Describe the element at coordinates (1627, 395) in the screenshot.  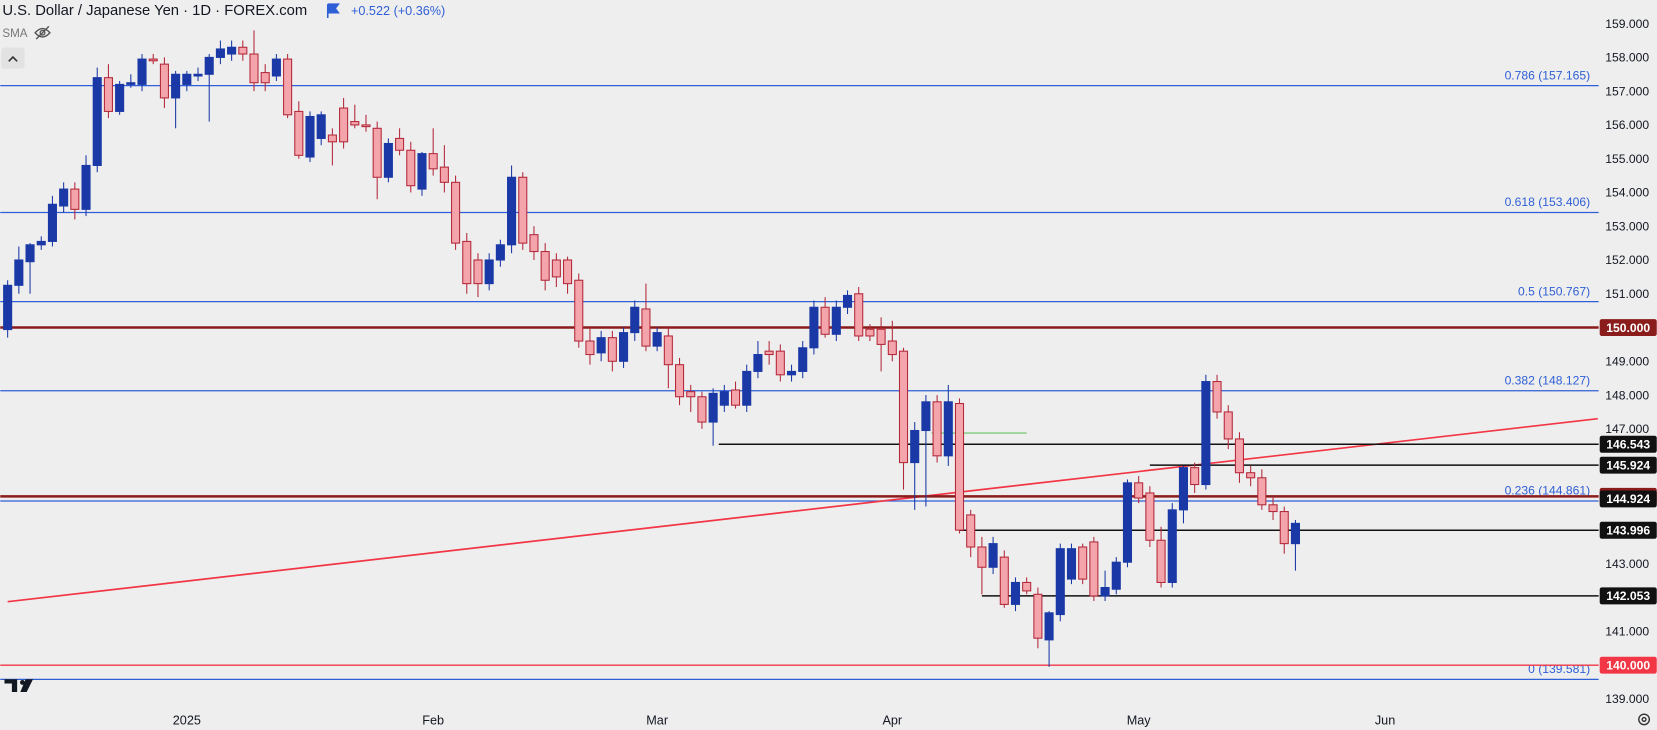
I see `y-tick-label: 148.000` at that location.